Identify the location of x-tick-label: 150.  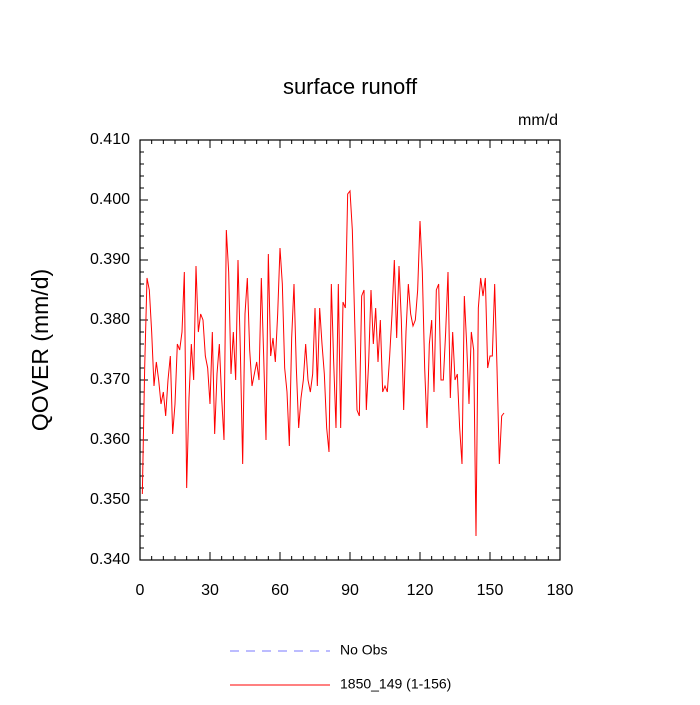
(490, 590).